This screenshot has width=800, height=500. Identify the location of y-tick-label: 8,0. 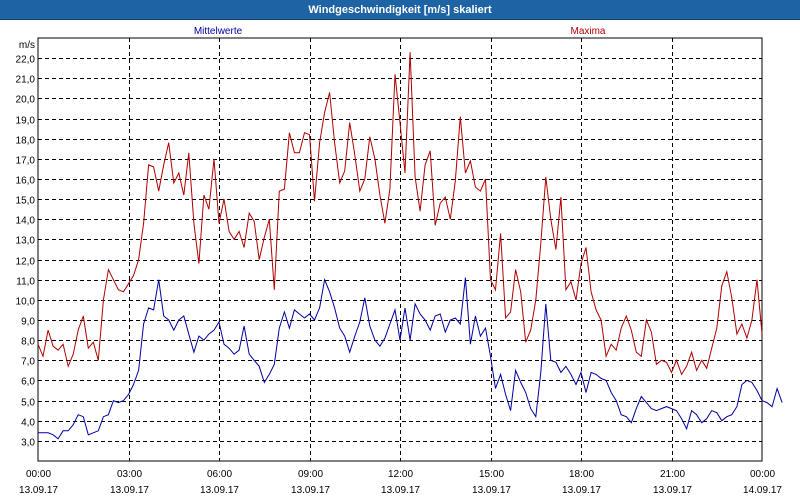
(28, 342).